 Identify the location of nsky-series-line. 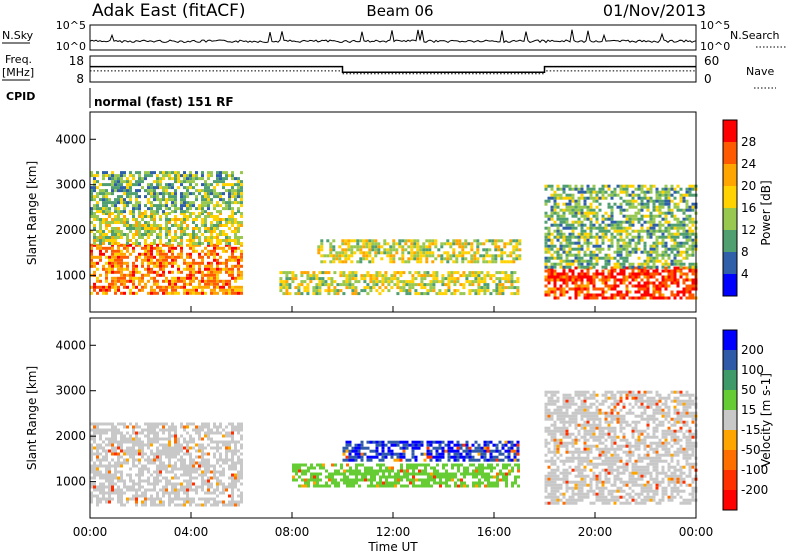
(393, 36).